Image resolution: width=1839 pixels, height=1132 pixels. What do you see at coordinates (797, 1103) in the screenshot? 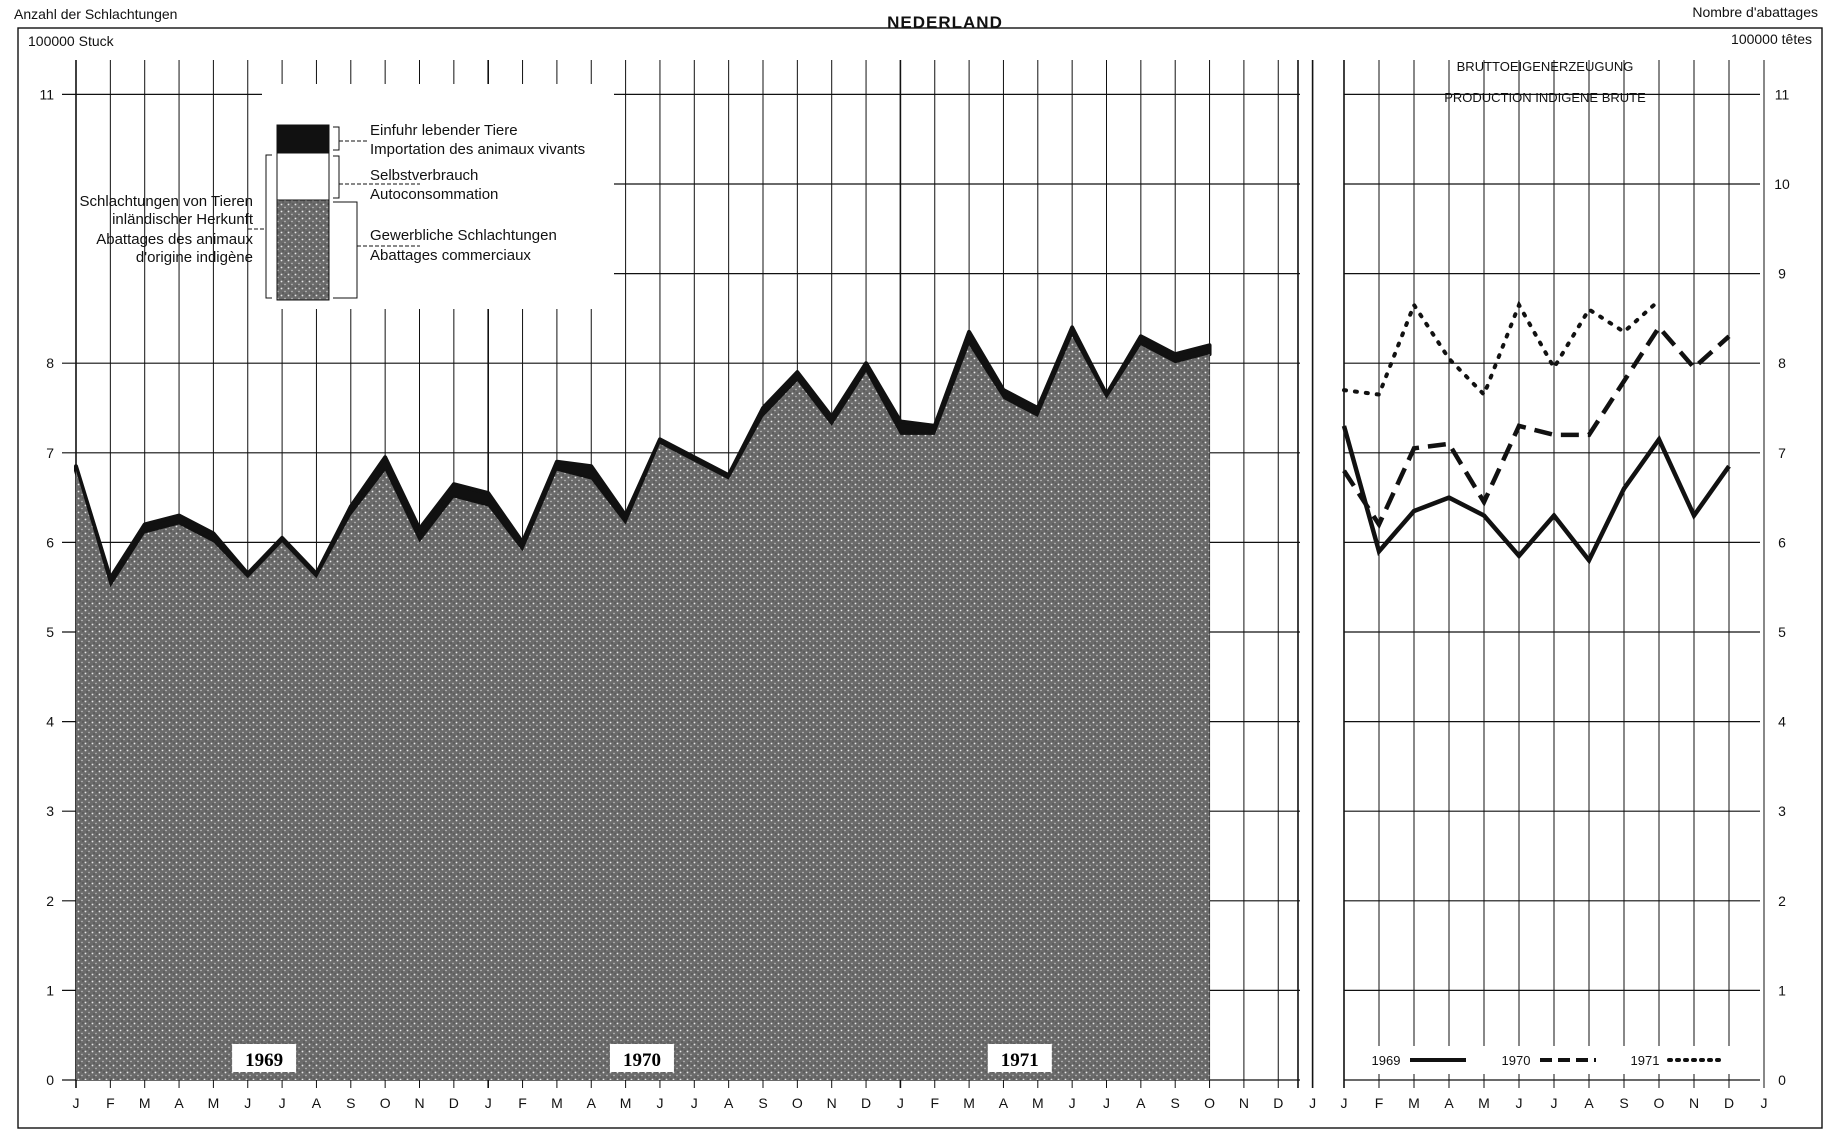
I see `x-tick-left-21: O` at bounding box center [797, 1103].